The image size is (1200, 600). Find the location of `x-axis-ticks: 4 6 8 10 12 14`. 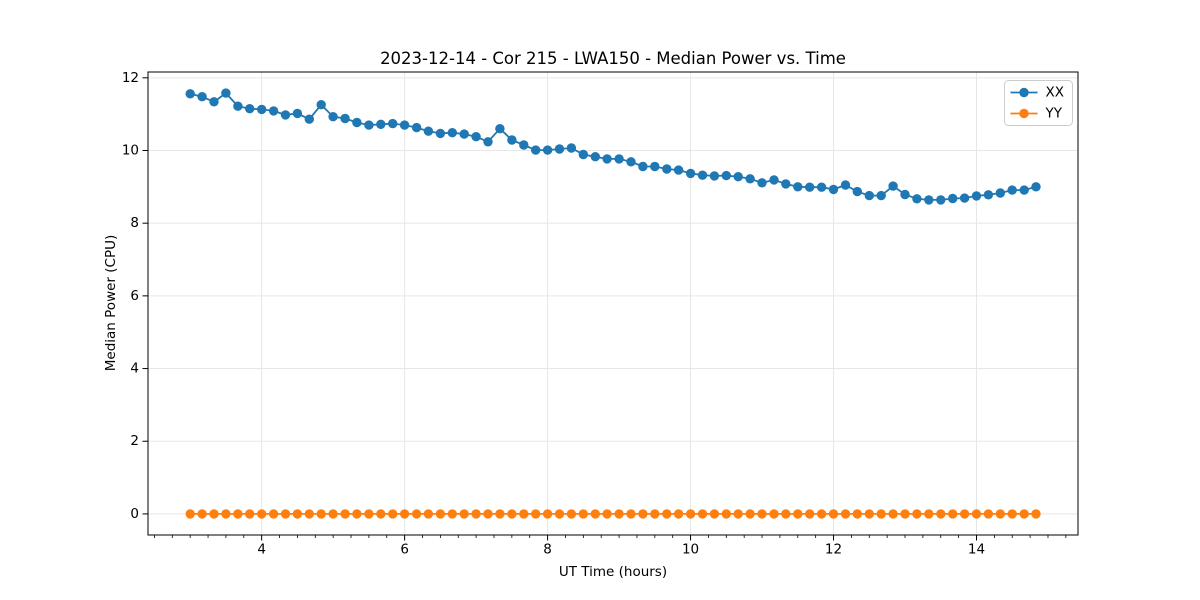

x-axis-ticks: 4 6 8 10 12 14 is located at coordinates (610, 546).